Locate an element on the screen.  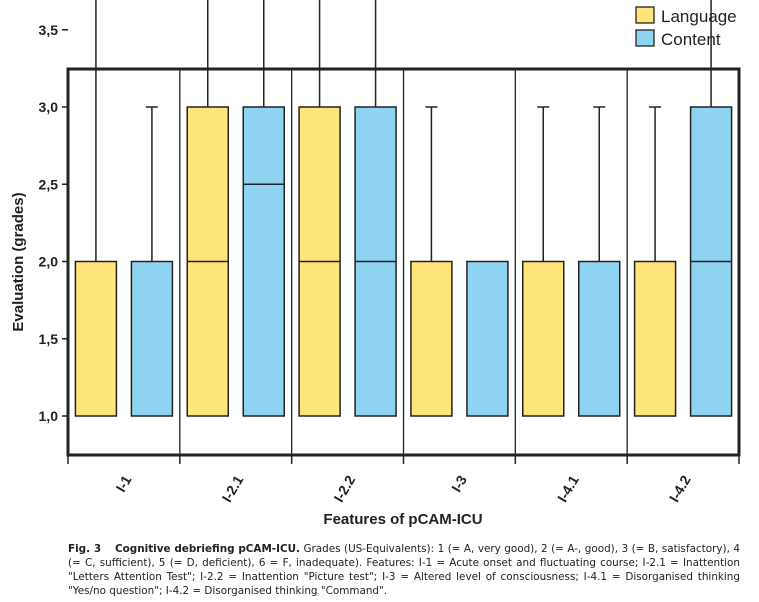
caption-figure-label: Fig. 3 is located at coordinates (85, 549).